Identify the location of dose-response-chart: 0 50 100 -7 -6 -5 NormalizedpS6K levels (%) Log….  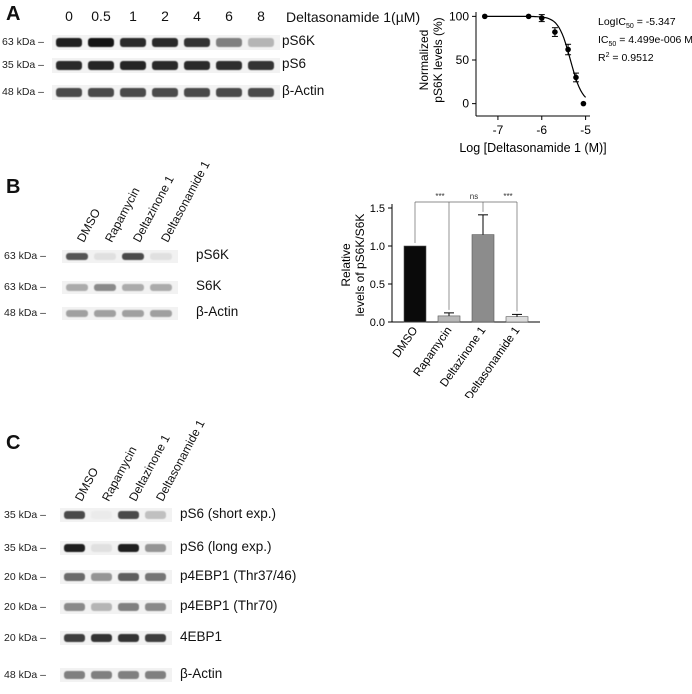
(554, 82).